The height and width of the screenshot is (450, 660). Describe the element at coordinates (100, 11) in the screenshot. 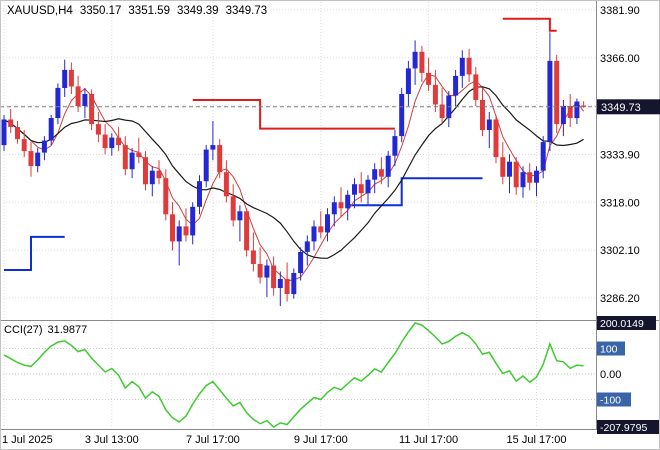

I see `open-value: 3350.17` at that location.